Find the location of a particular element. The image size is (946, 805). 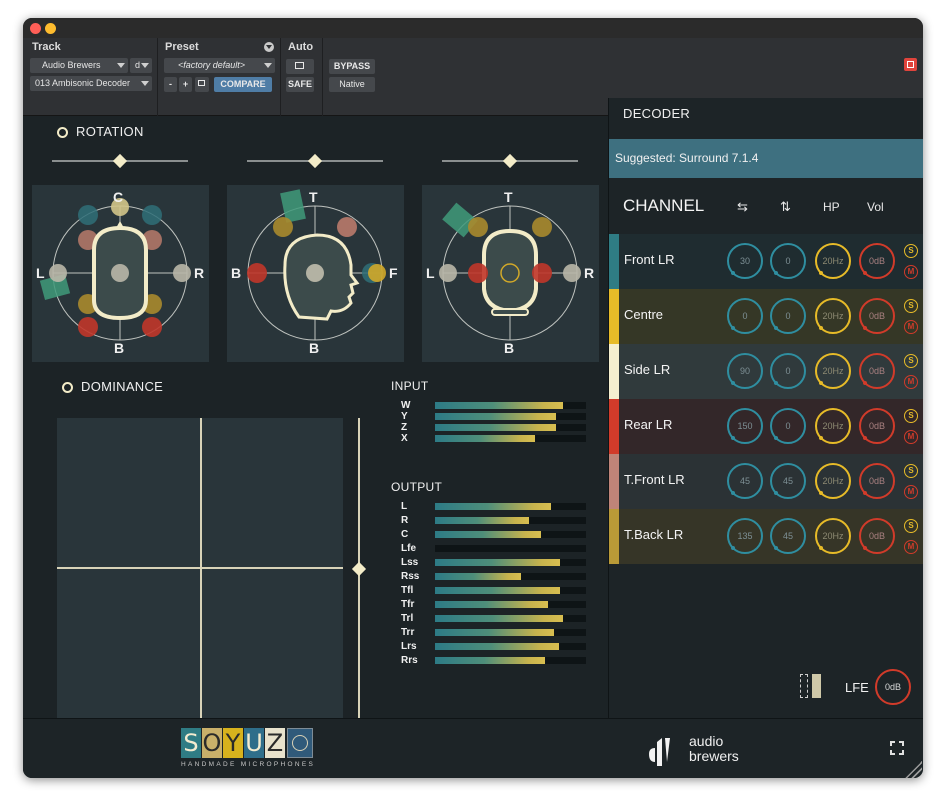

vol-header: Vol is located at coordinates (875, 207).